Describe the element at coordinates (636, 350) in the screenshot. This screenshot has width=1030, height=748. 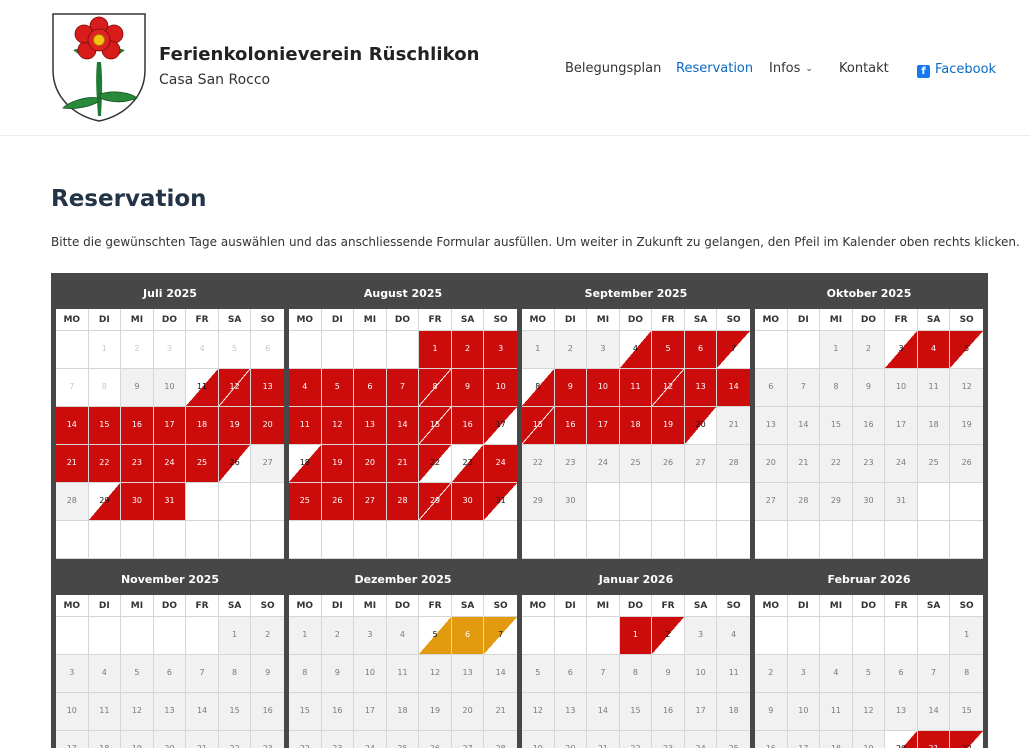
I see `day-cell-start-red: 4` at that location.